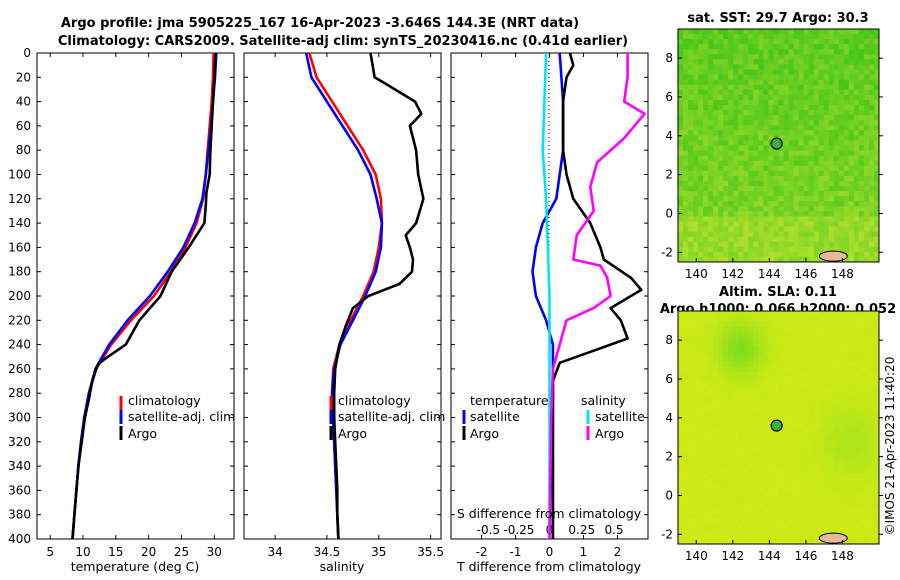 The width and height of the screenshot is (900, 580). What do you see at coordinates (27, 53) in the screenshot?
I see `y-tick-label: 0` at bounding box center [27, 53].